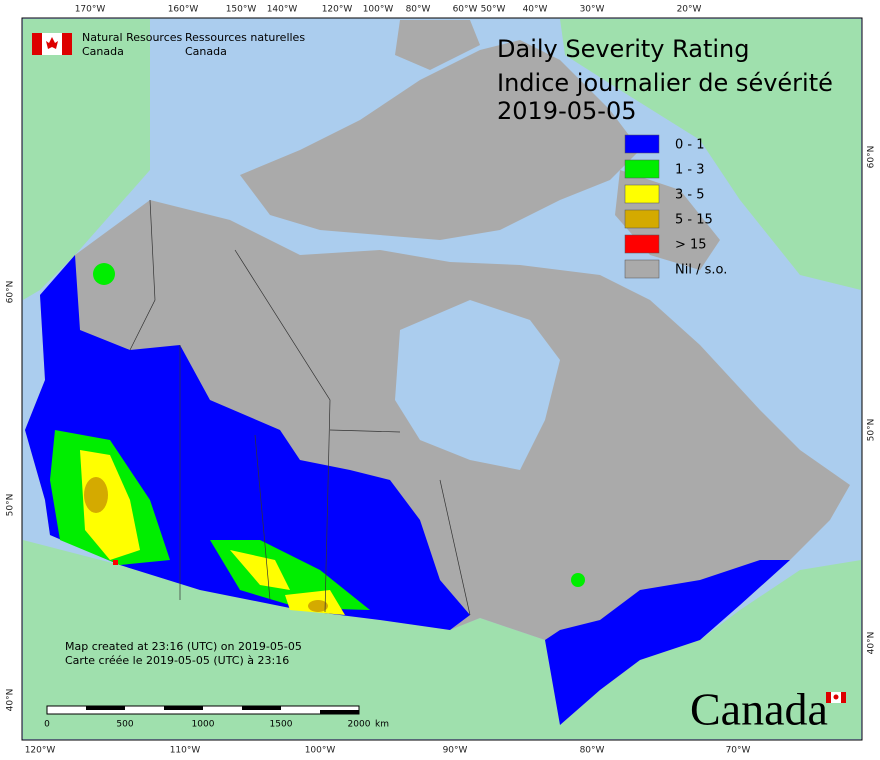  What do you see at coordinates (701, 270) in the screenshot?
I see `legend-label: Nil / s.o.` at bounding box center [701, 270].